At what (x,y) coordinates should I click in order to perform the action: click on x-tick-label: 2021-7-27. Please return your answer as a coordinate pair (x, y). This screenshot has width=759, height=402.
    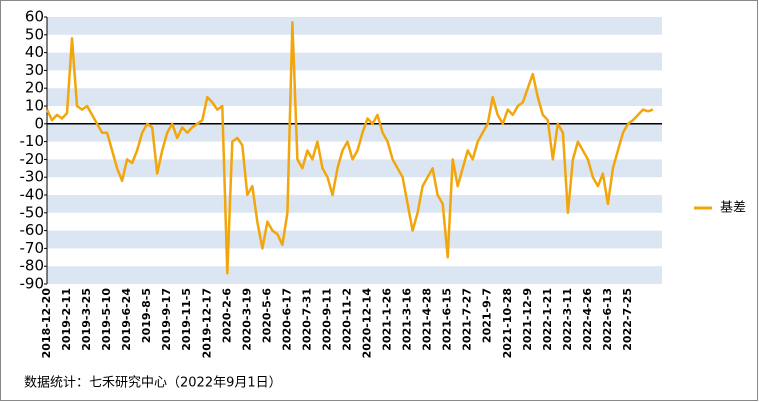
    Looking at the image, I should click on (467, 319).